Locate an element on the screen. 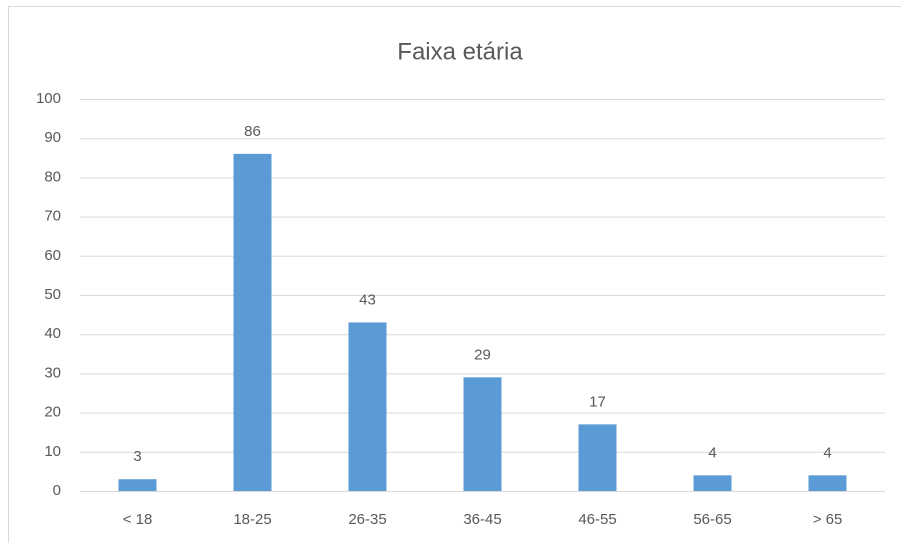  x-tick-label: 36-45 is located at coordinates (482, 519).